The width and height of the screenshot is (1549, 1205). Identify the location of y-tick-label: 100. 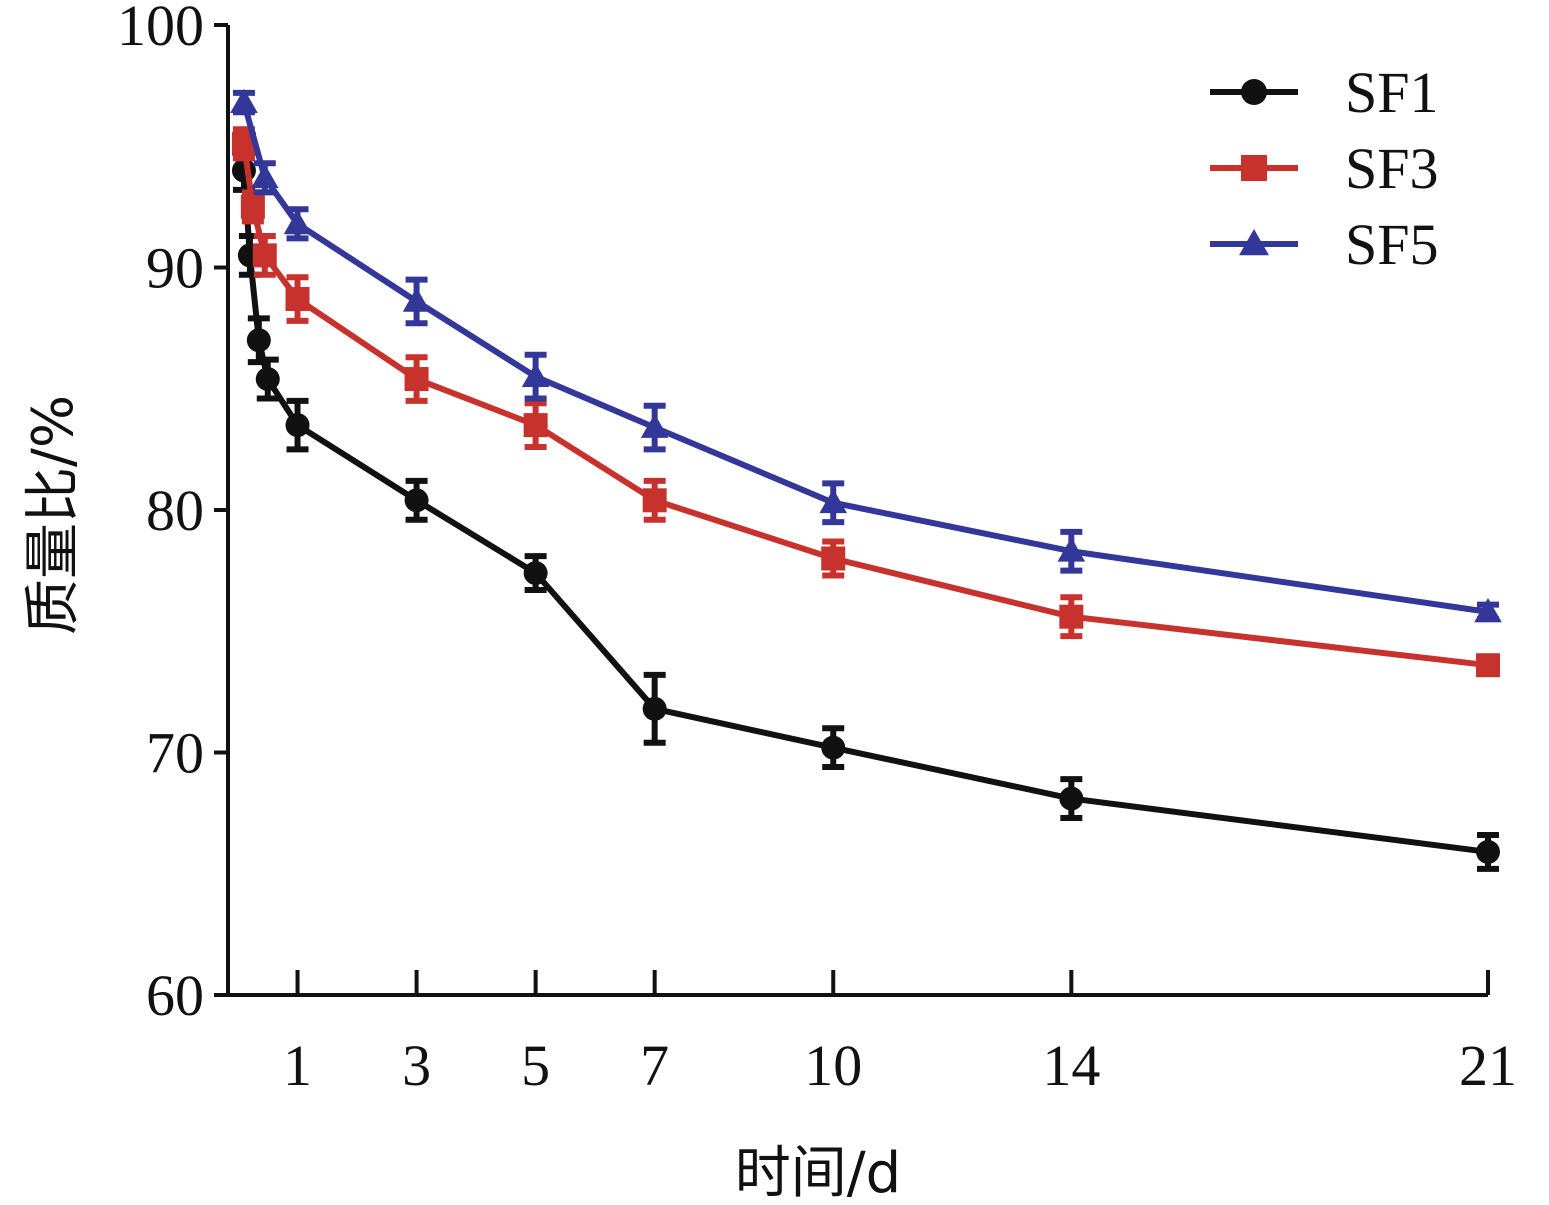
(160, 29).